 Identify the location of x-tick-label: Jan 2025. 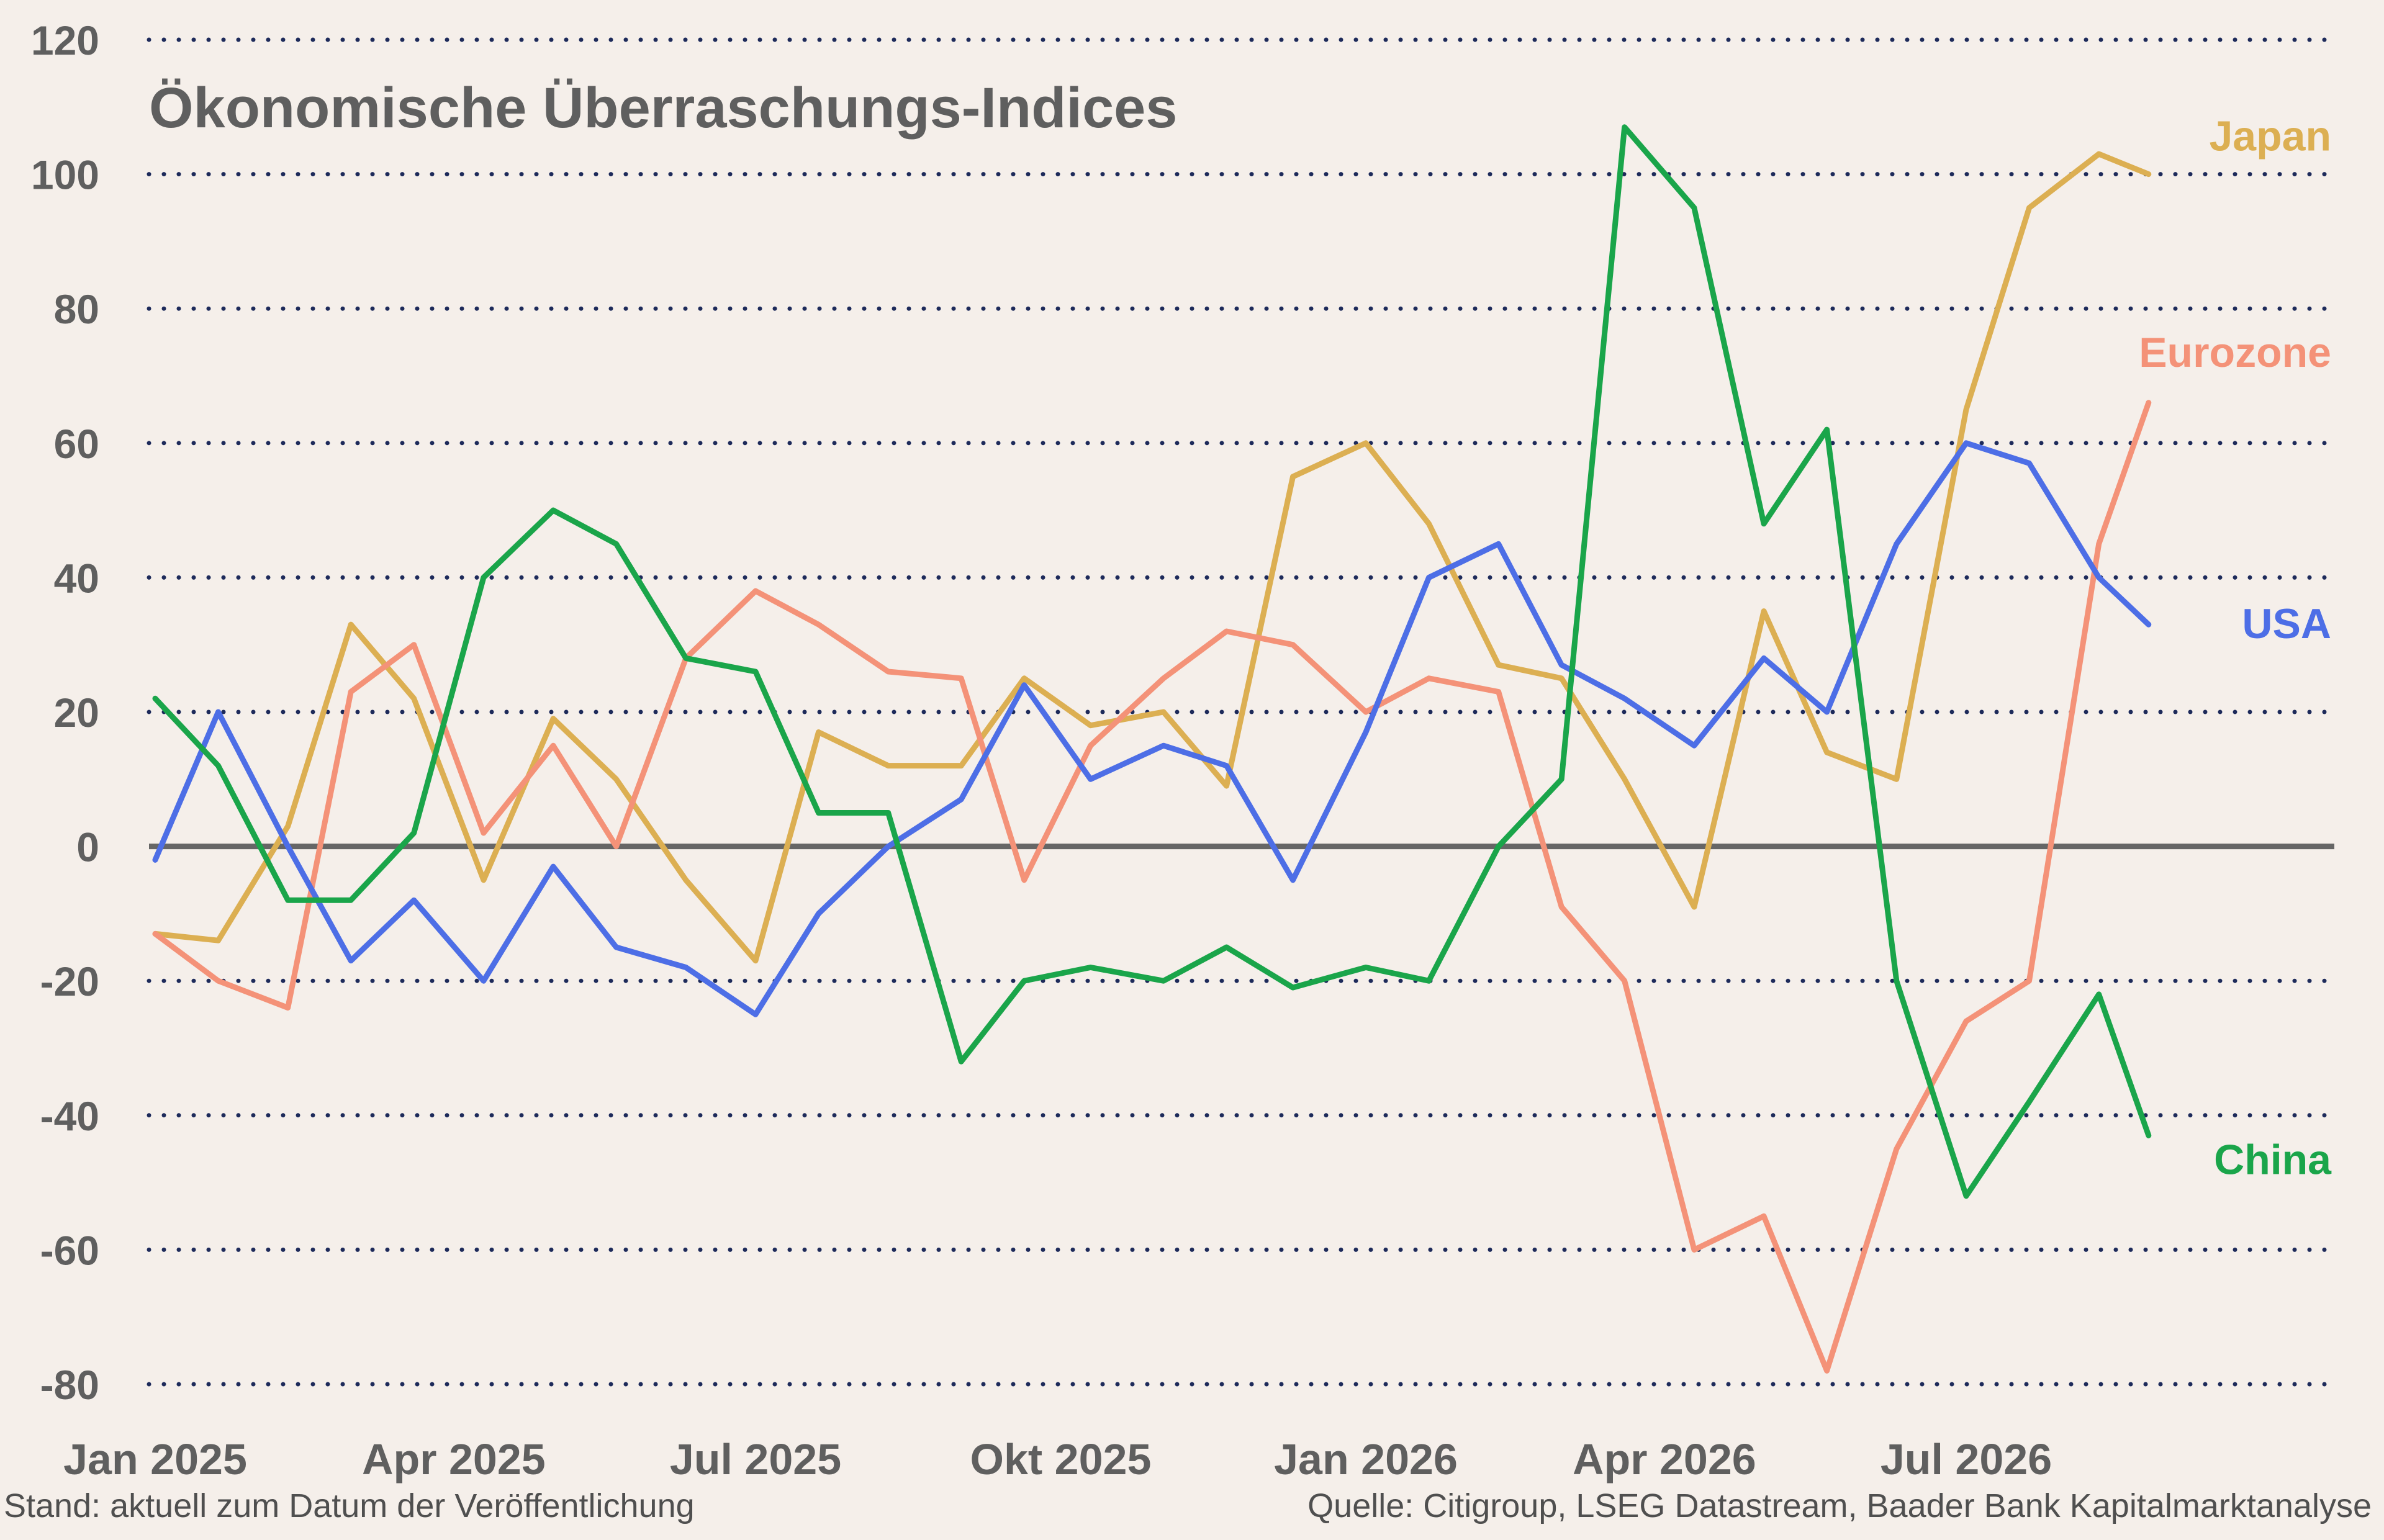
(155, 1459).